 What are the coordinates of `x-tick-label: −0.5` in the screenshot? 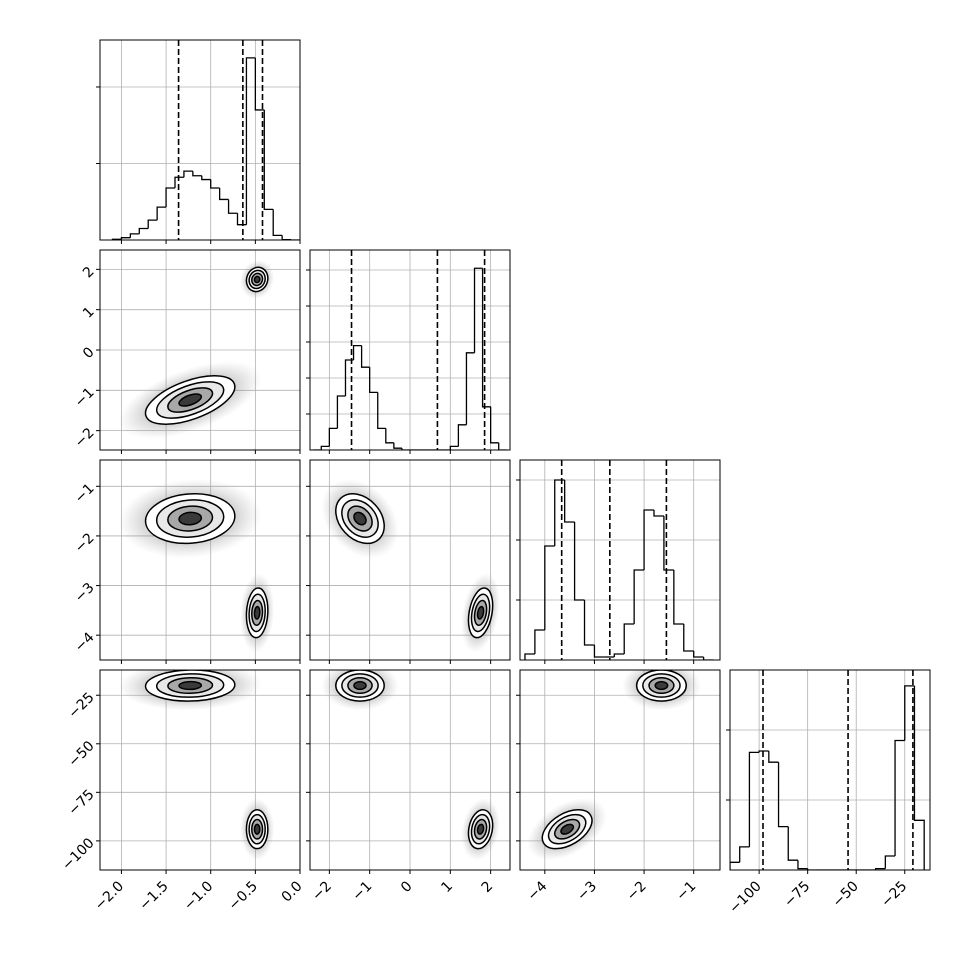 It's located at (243, 895).